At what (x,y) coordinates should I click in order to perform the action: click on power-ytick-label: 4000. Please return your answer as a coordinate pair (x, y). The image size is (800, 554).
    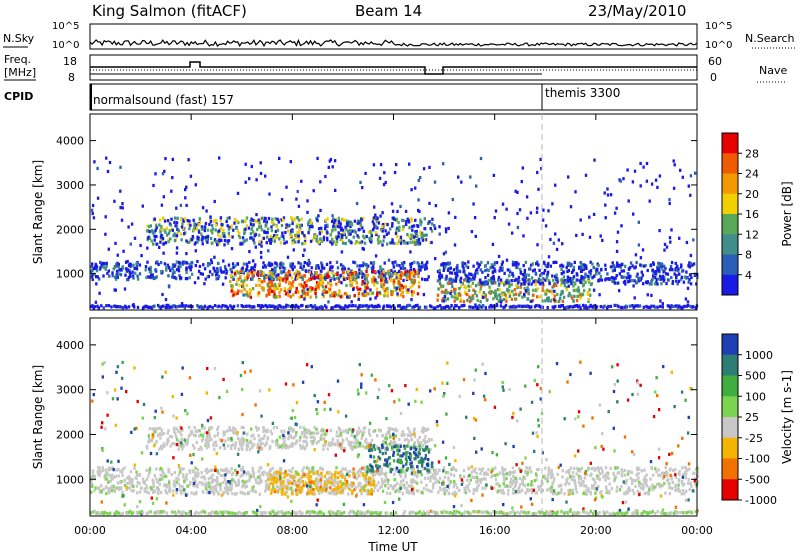
    Looking at the image, I should click on (70, 141).